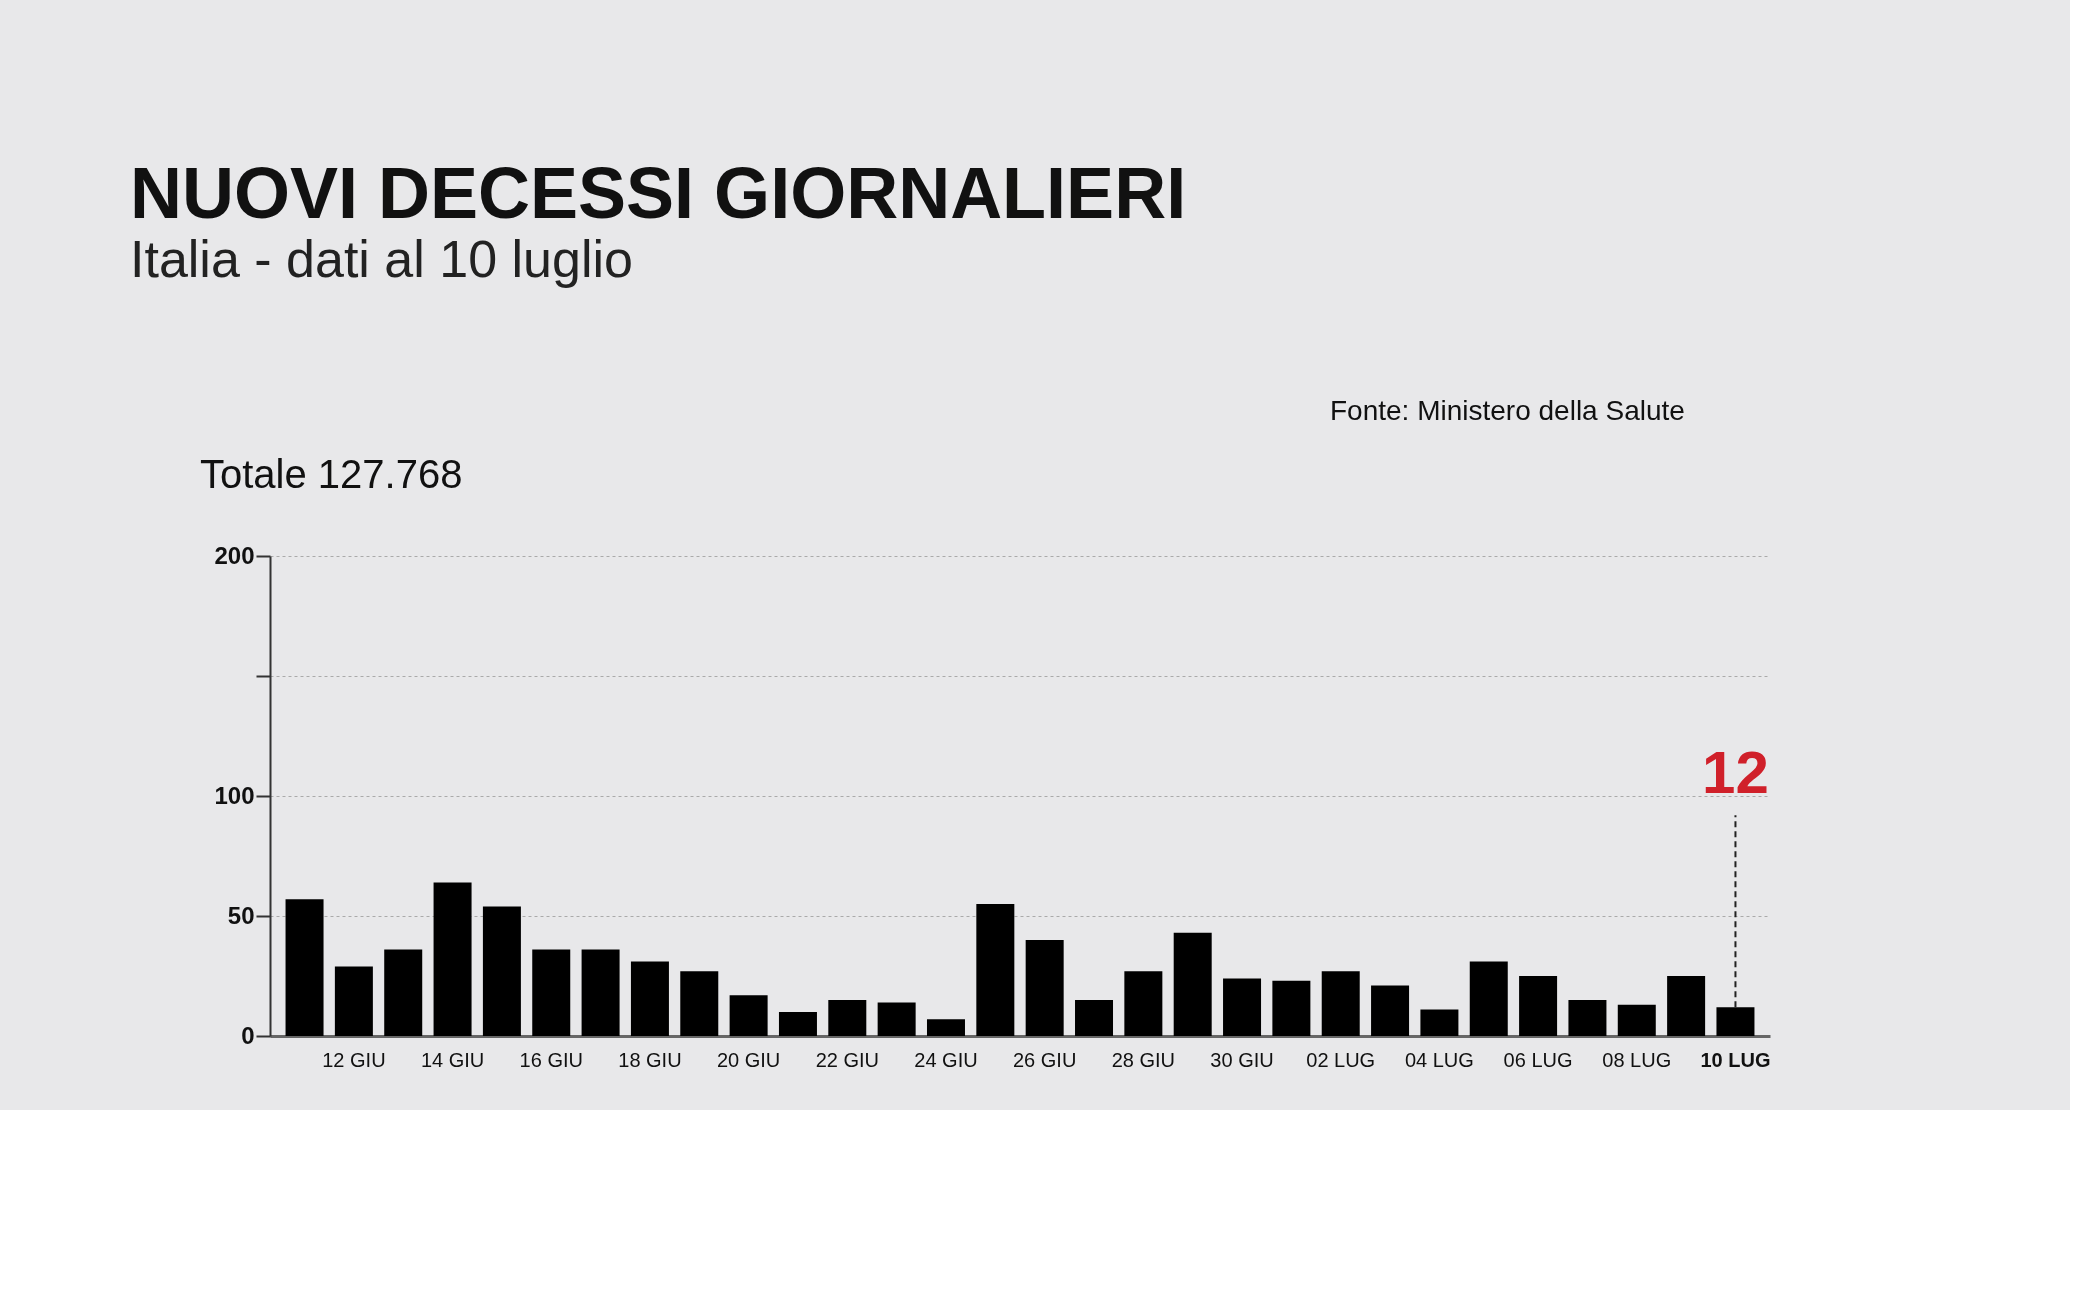  What do you see at coordinates (1242, 1059) in the screenshot?
I see `x-tick-label: 30 GIU` at bounding box center [1242, 1059].